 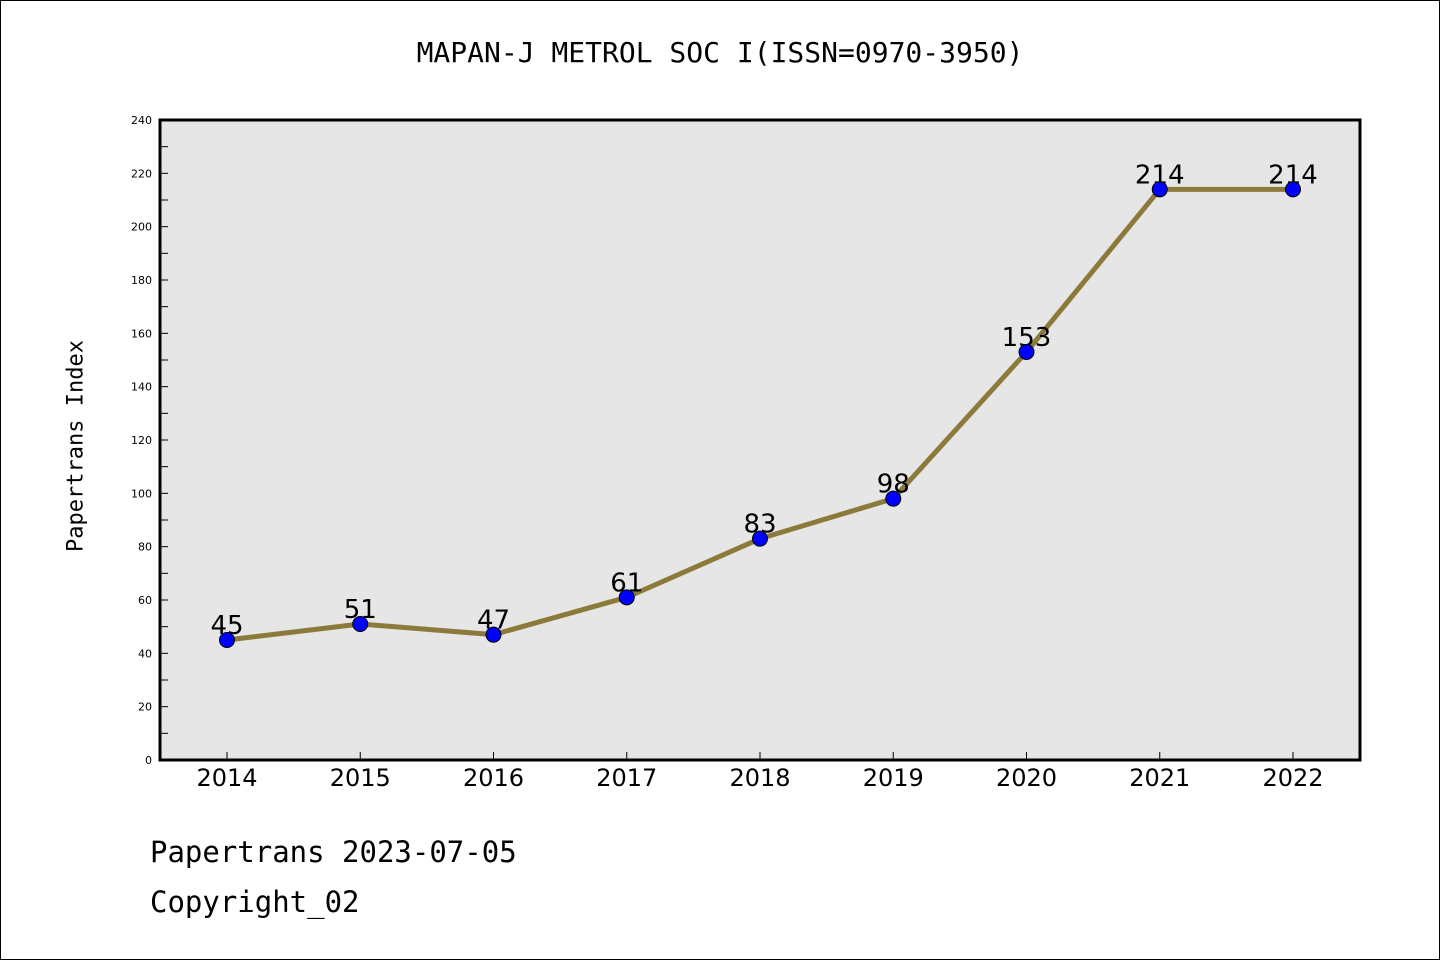 I want to click on y-tick-label: 240, so click(x=141, y=120).